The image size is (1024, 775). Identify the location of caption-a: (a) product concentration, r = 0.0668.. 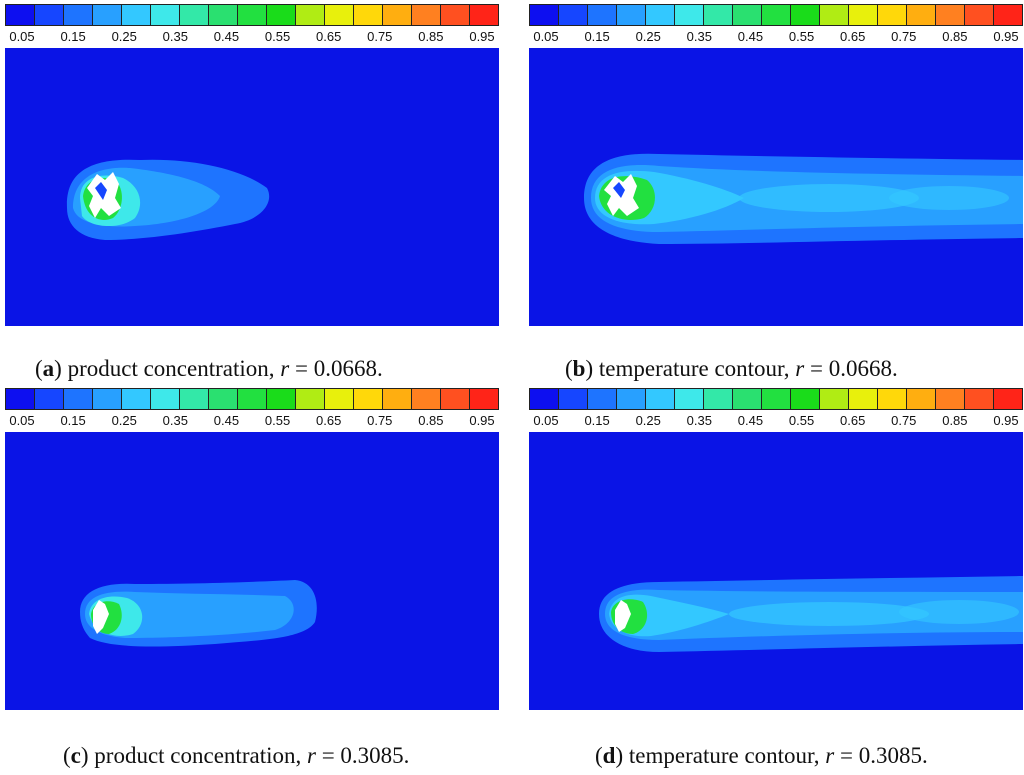
(209, 368).